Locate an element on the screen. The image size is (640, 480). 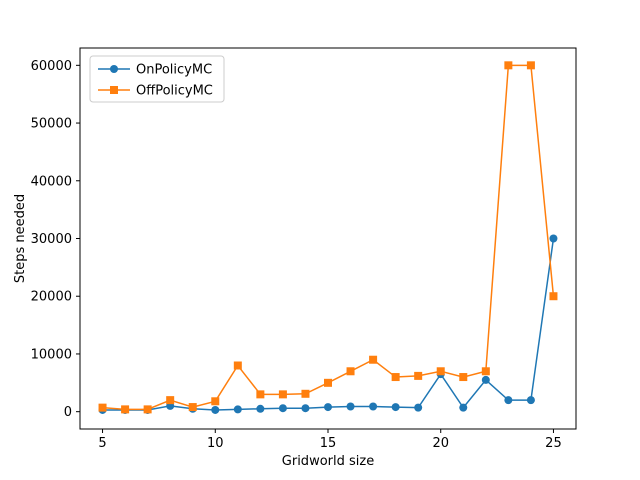
y-tick-label: 10000 is located at coordinates (51, 354).